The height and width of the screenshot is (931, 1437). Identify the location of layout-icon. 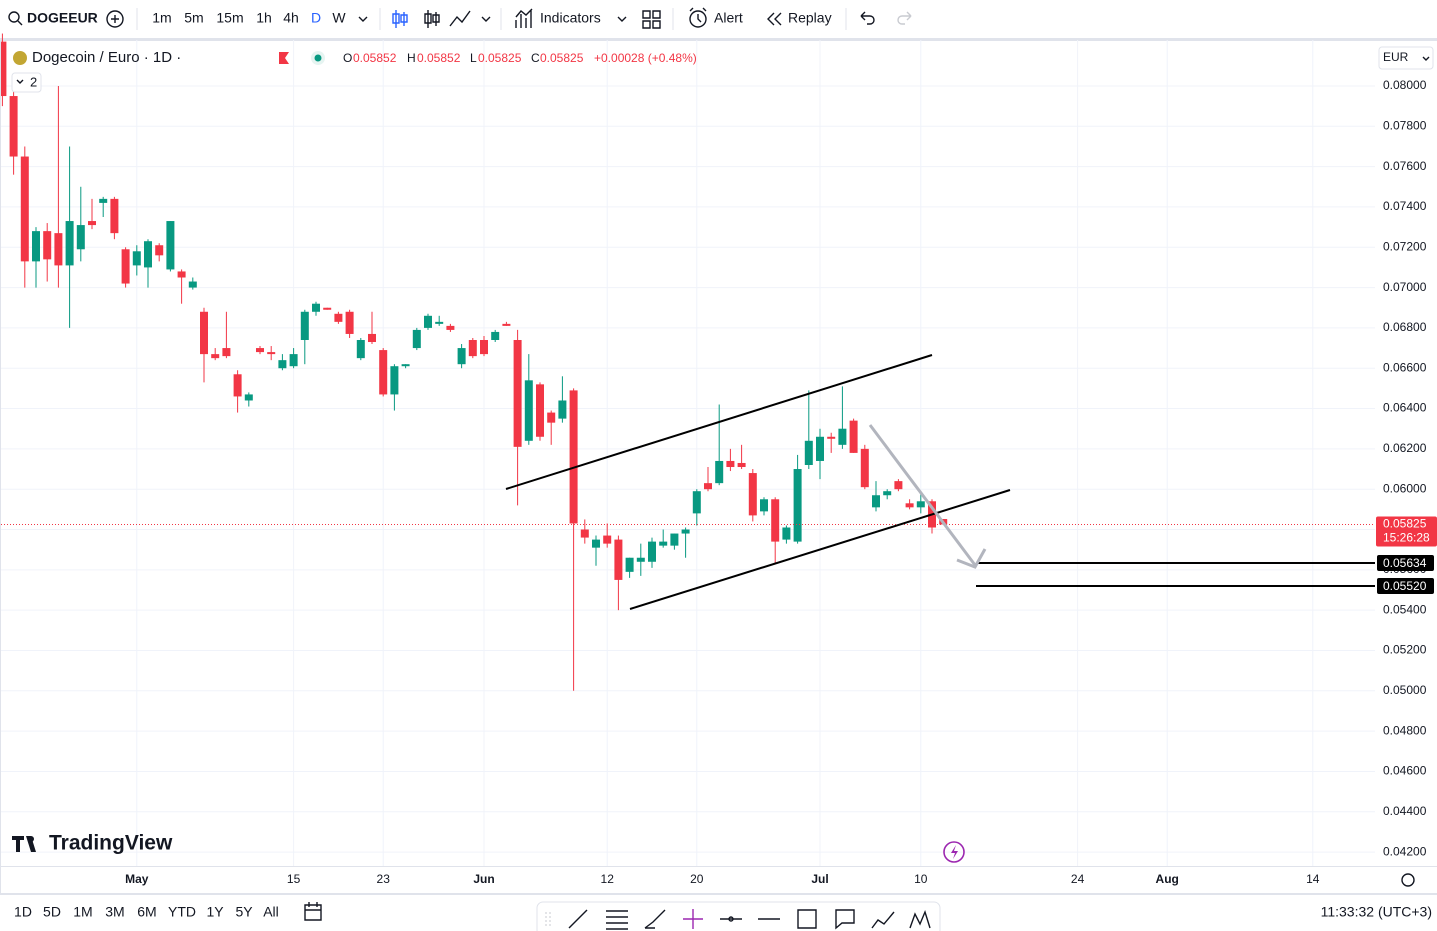
(651, 19).